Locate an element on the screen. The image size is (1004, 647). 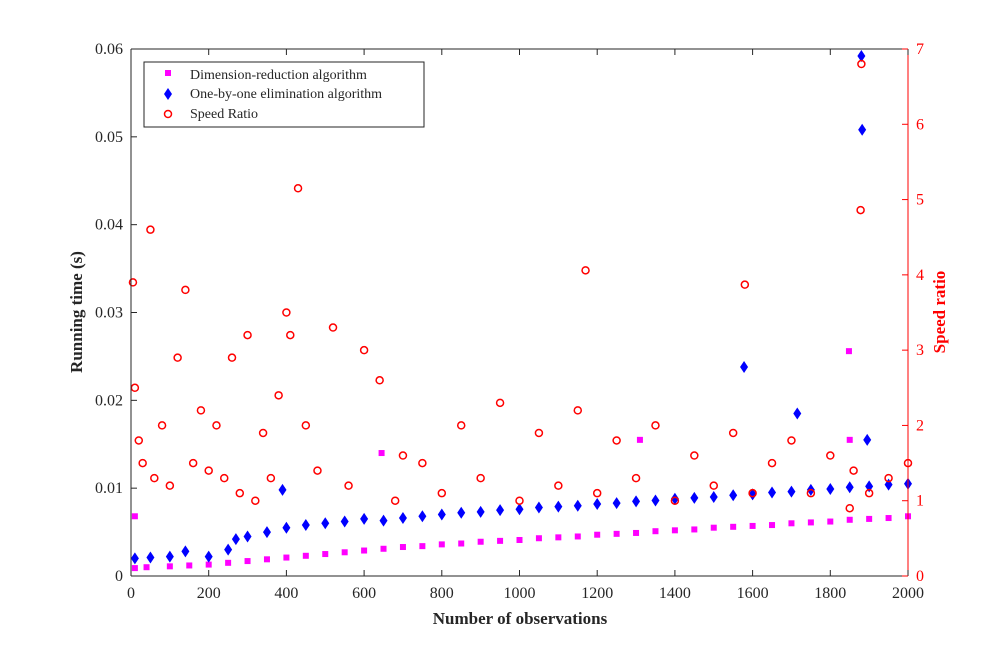
y-tick-label-left: 0.02 is located at coordinates (109, 400).